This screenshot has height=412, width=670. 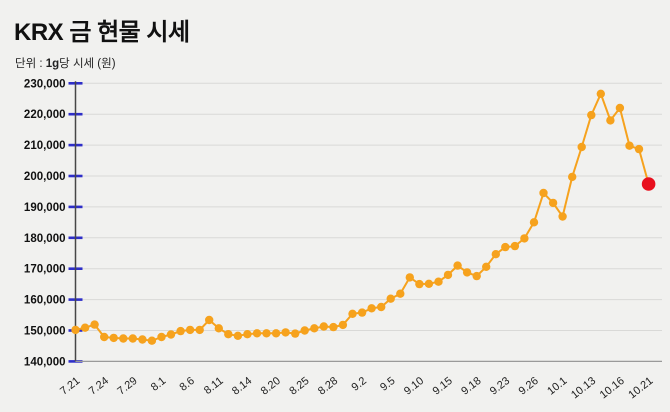 I want to click on y-axis-label: 210,000, so click(x=45, y=146).